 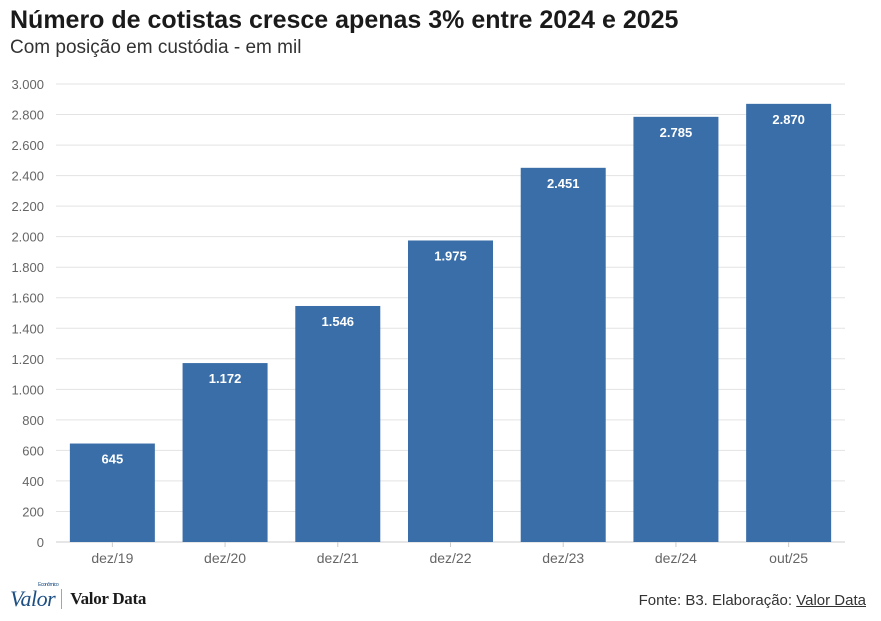 I want to click on bar-value-label: 645, so click(x=113, y=459).